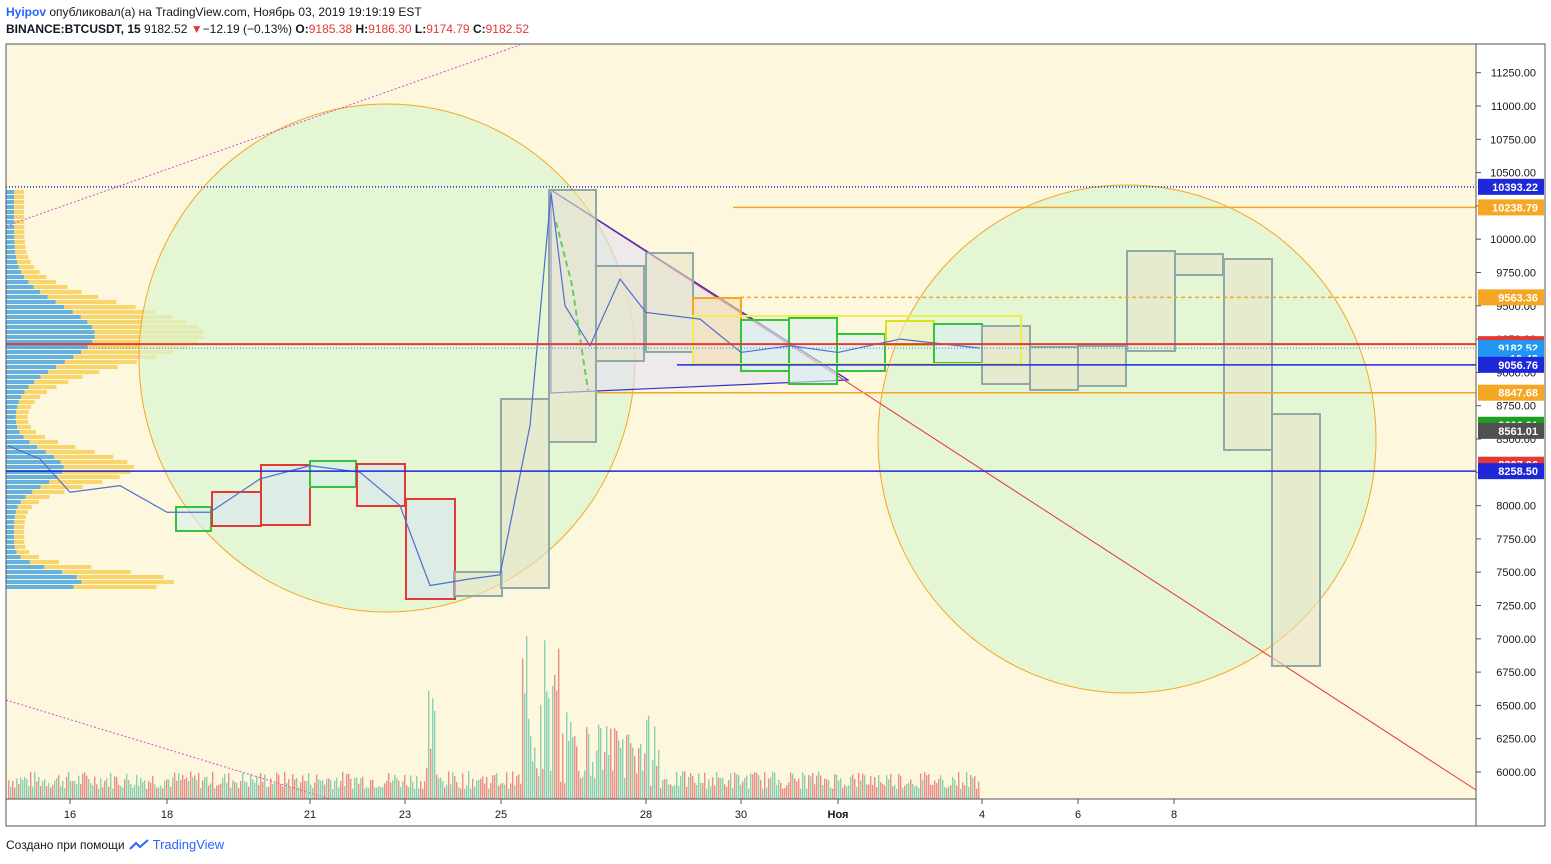  Describe the element at coordinates (1518, 432) in the screenshot. I see `price-label-text: 8561.01` at that location.